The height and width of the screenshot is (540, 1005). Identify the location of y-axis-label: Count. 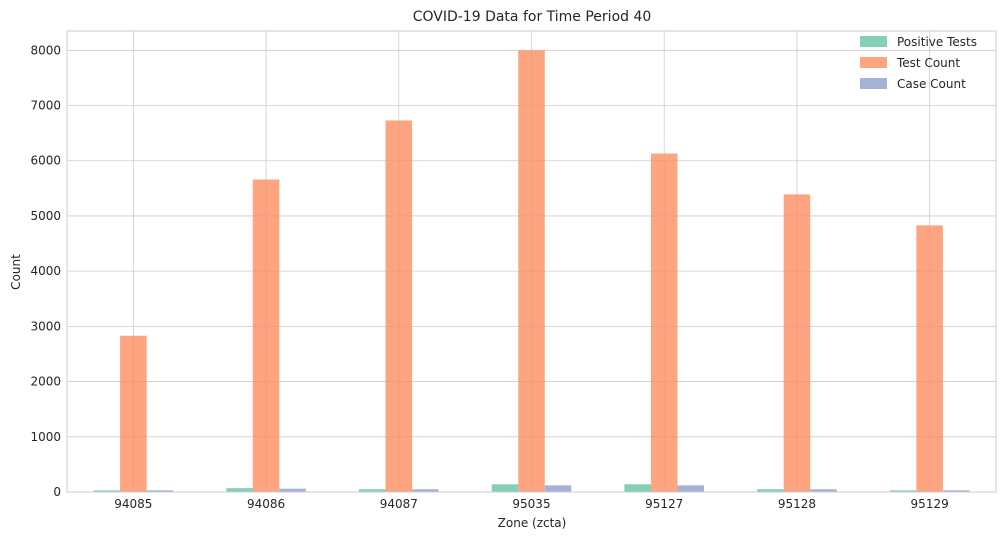
(16, 272).